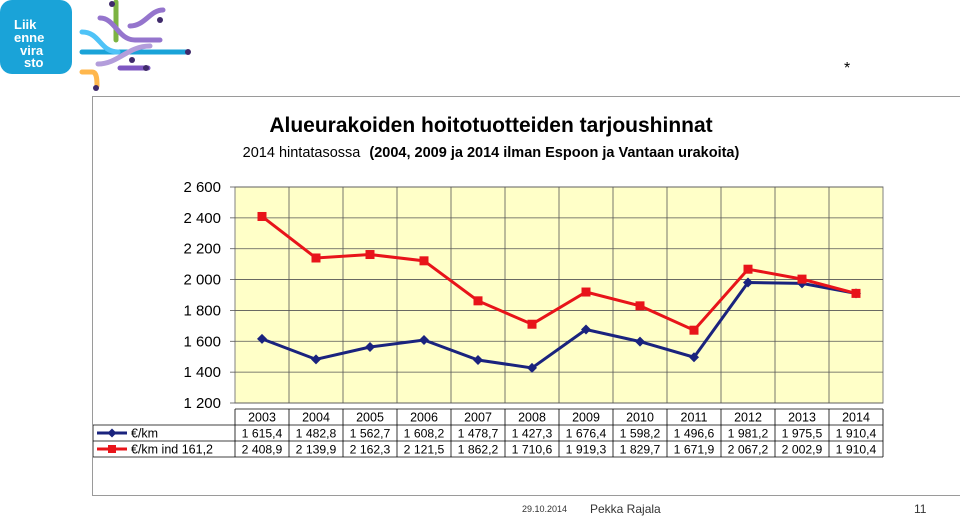 The image size is (960, 516). I want to click on data-value-label: 1 710,6, so click(532, 450).